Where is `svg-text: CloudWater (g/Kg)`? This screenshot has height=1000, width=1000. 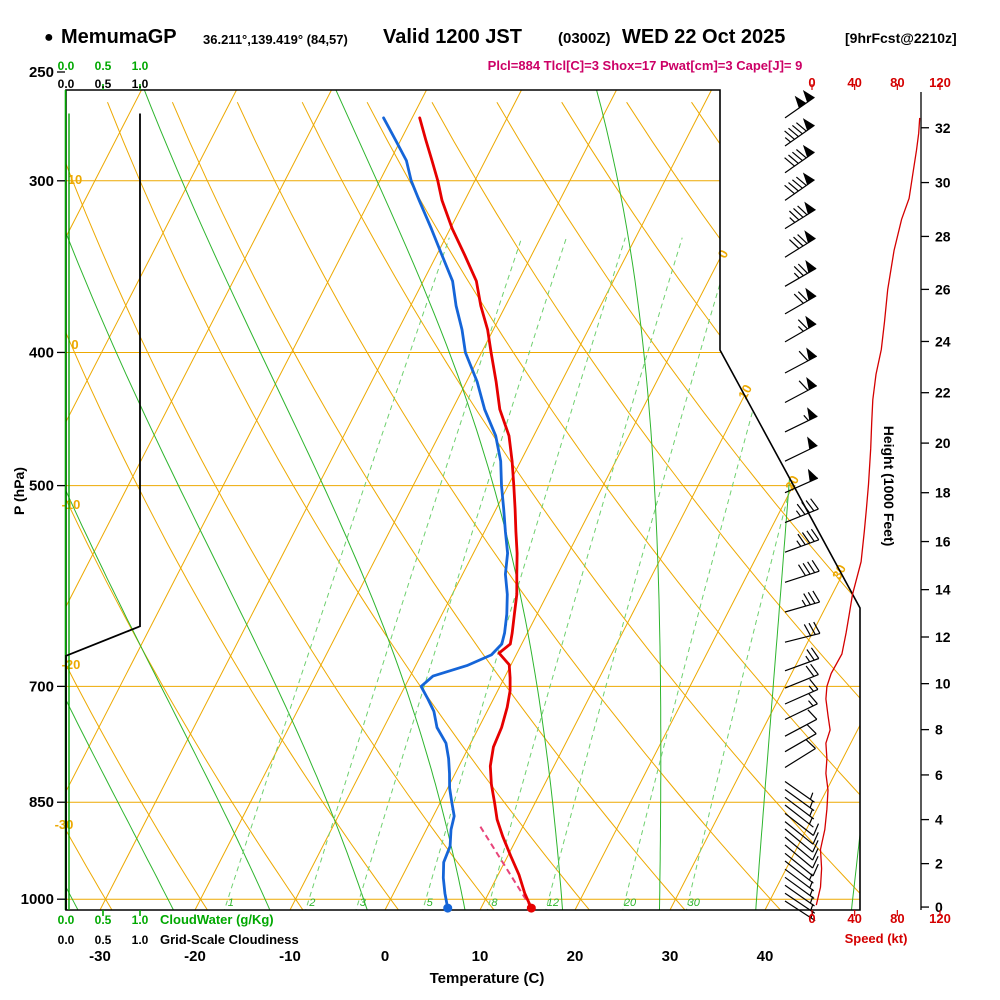
svg-text: CloudWater (g/Kg) is located at coordinates (217, 919).